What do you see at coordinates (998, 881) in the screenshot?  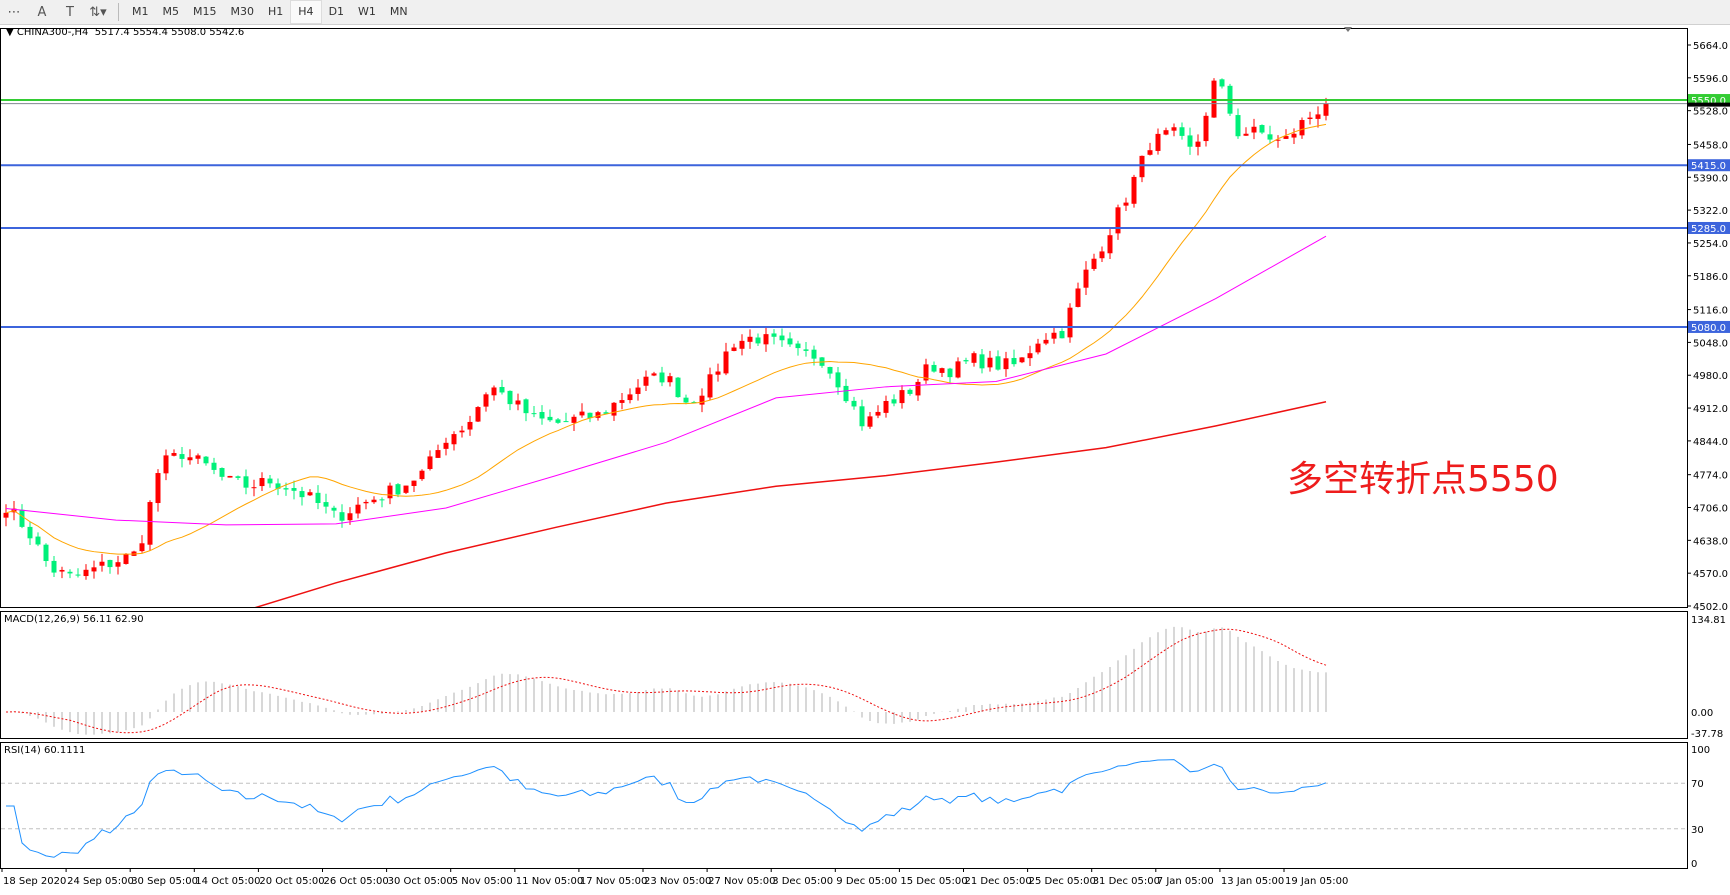 I see `x-tick-label: 21 Dec 05:00` at bounding box center [998, 881].